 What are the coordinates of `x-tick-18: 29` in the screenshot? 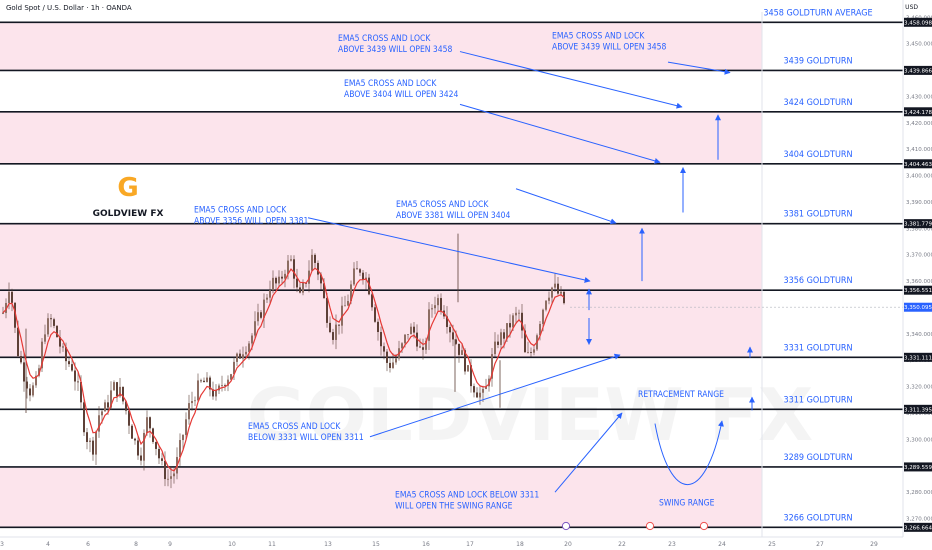 It's located at (874, 544).